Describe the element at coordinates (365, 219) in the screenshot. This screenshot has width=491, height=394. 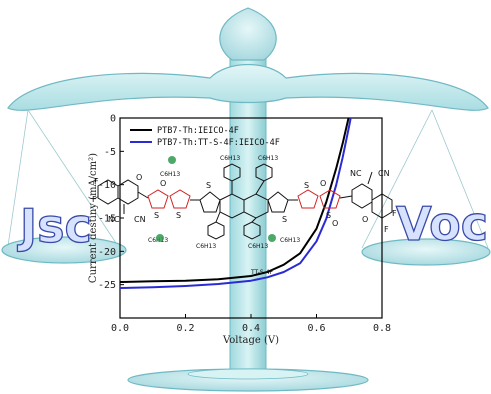
I see `oxygen-right-3: O` at that location.